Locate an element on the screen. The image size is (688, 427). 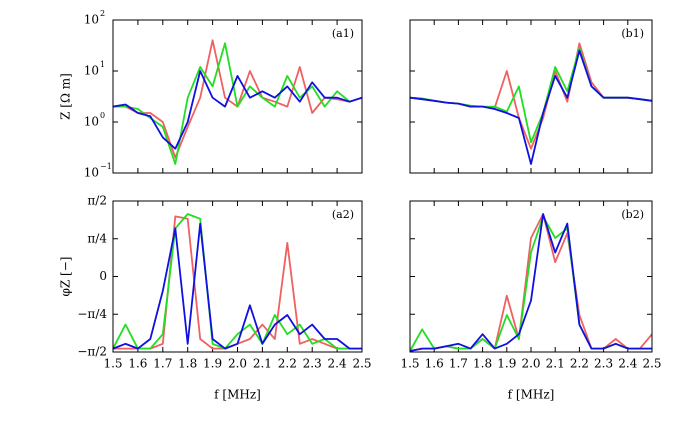
y-tick-exponent: 2 is located at coordinates (102, 13).